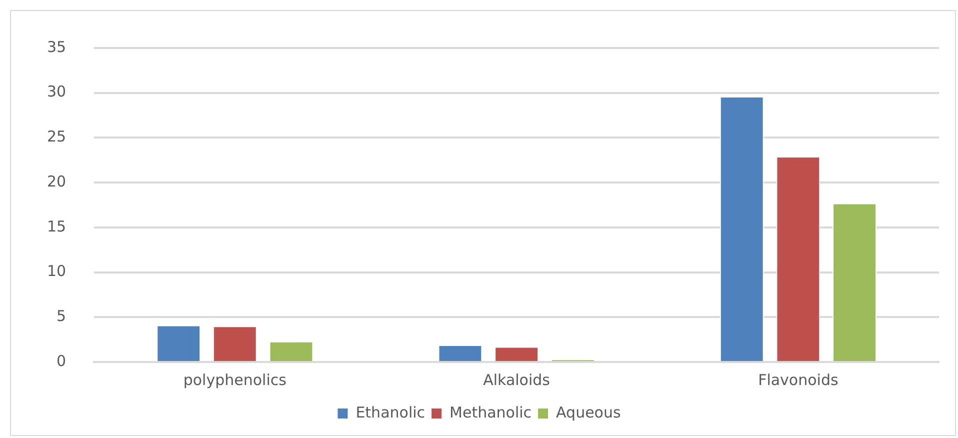 Image resolution: width=958 pixels, height=438 pixels. What do you see at coordinates (56, 226) in the screenshot?
I see `y-tick-label: 15` at bounding box center [56, 226].